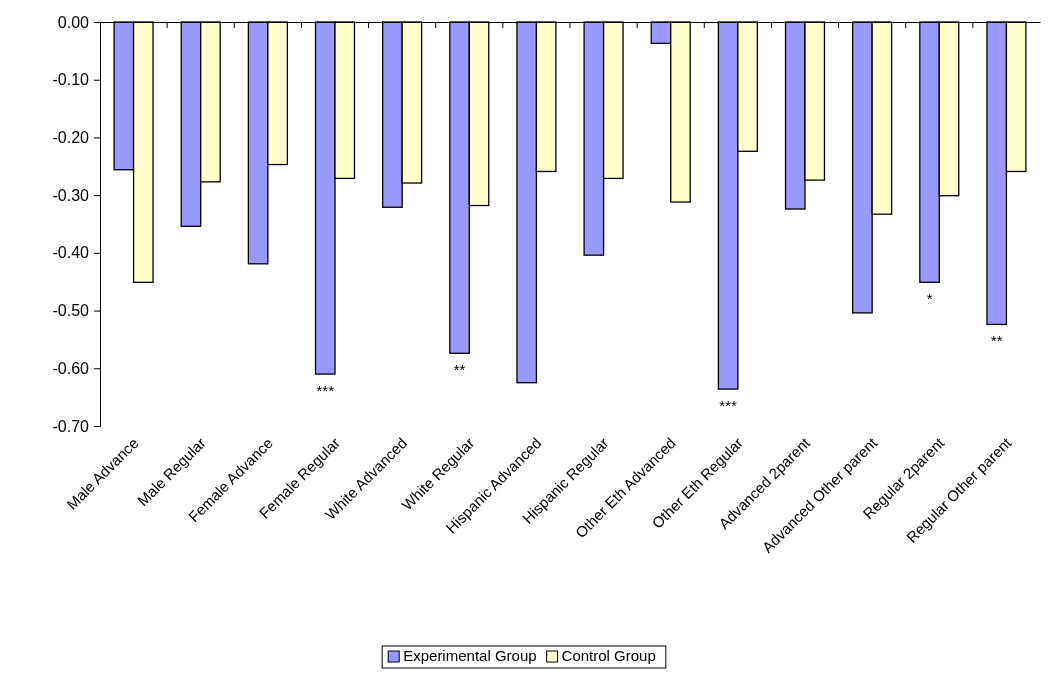  I want to click on y-tick-label: -0.50, so click(71, 311).